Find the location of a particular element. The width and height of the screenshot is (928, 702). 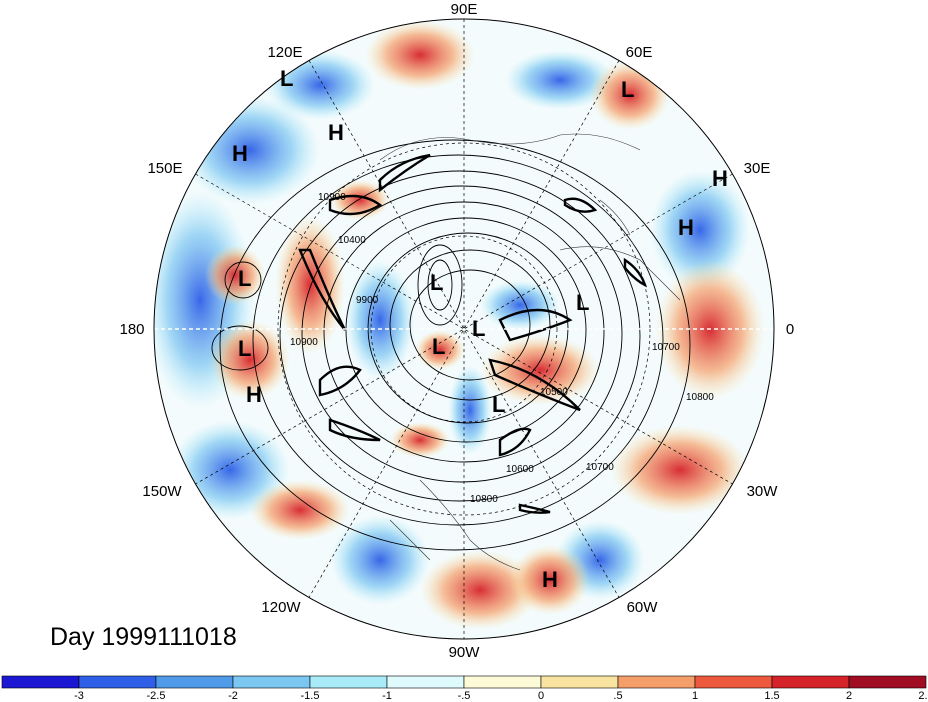

lon-label-150e: 150E is located at coordinates (164, 168).